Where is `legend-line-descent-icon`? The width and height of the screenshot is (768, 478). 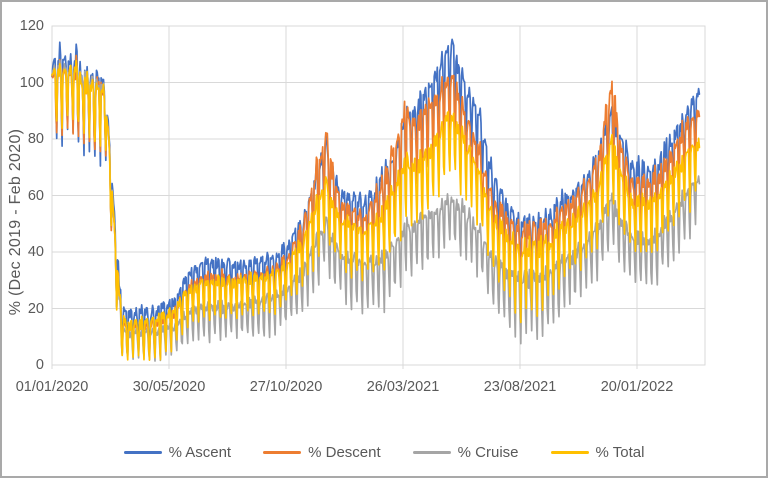 legend-line-descent-icon is located at coordinates (282, 452).